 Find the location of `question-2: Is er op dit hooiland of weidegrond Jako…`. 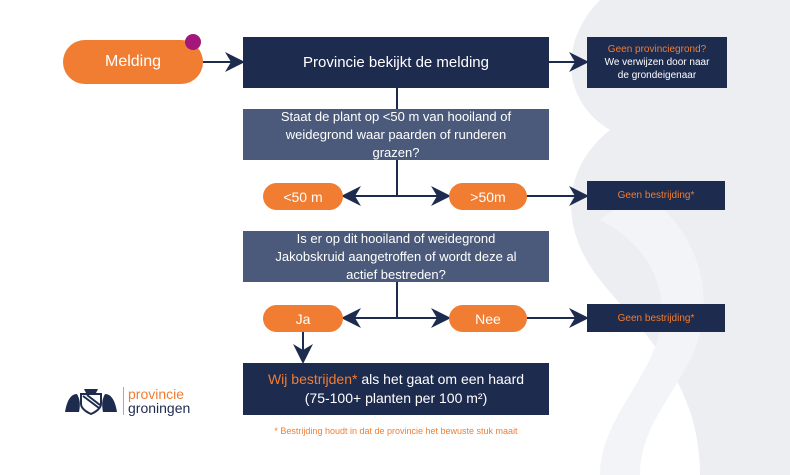

question-2: Is er op dit hooiland of weidegrond Jako… is located at coordinates (396, 256).